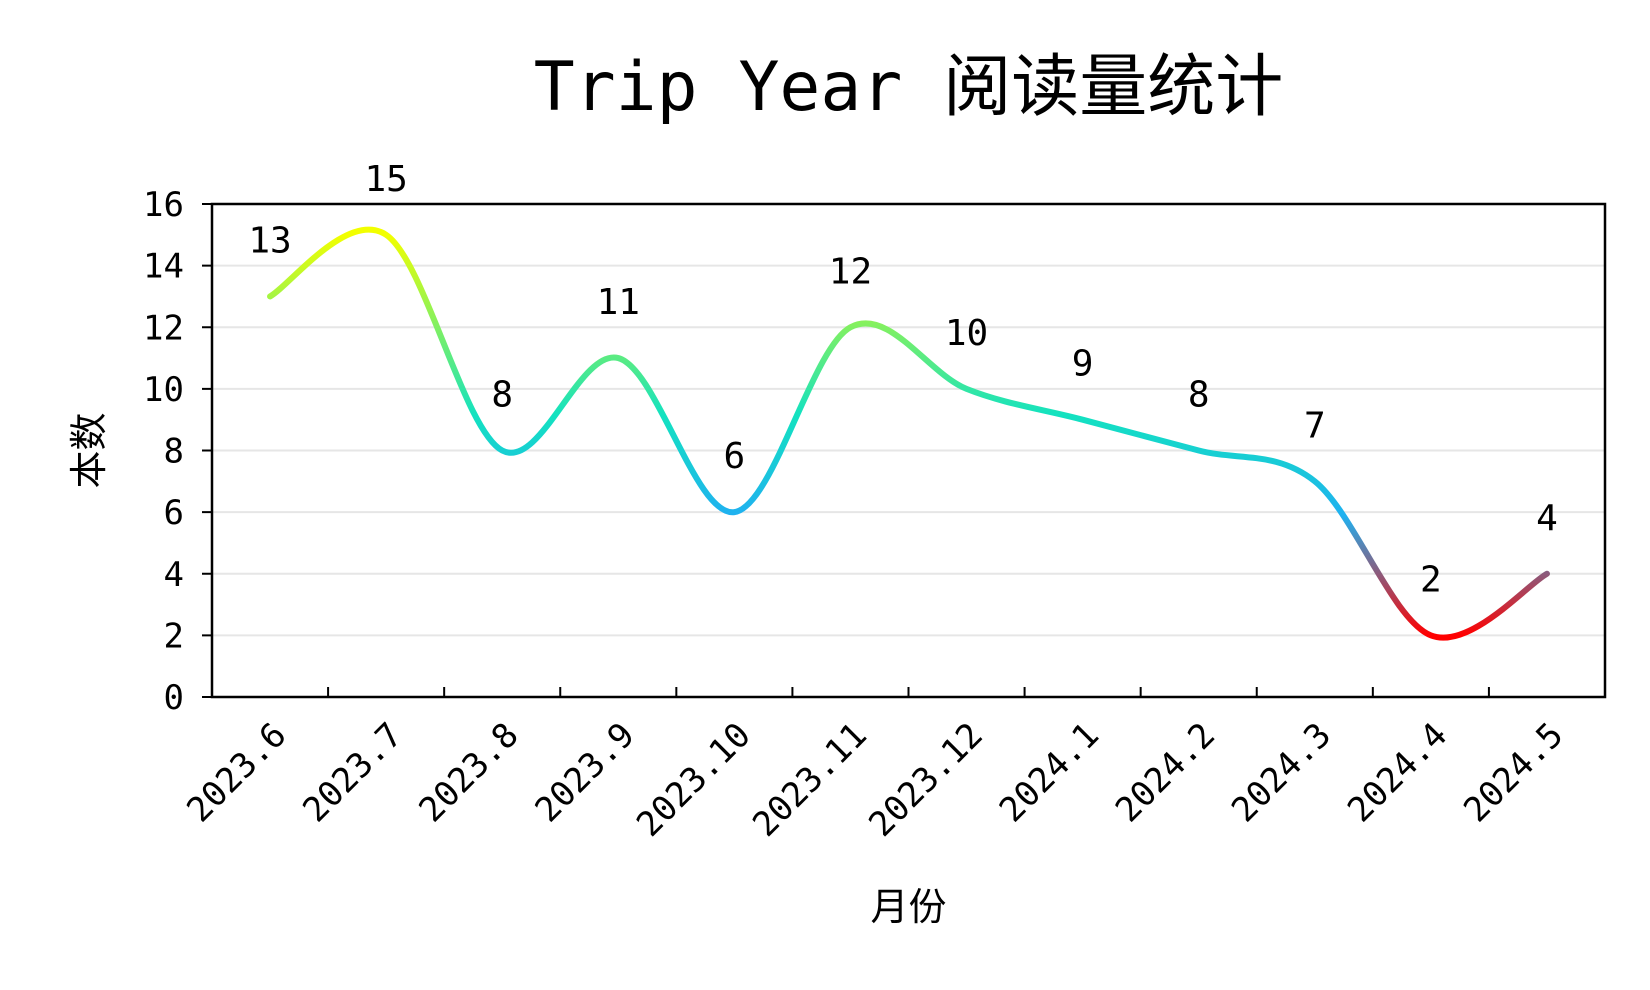 Image resolution: width=1650 pixels, height=990 pixels. What do you see at coordinates (468, 772) in the screenshot?
I see `x-tick-label: 2023.8` at bounding box center [468, 772].